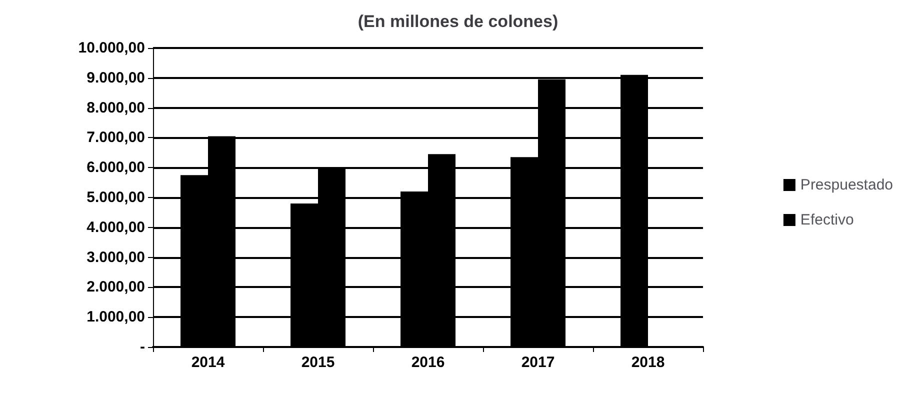  Describe the element at coordinates (115, 197) in the screenshot. I see `y-tick-label: 5.000,00` at that location.